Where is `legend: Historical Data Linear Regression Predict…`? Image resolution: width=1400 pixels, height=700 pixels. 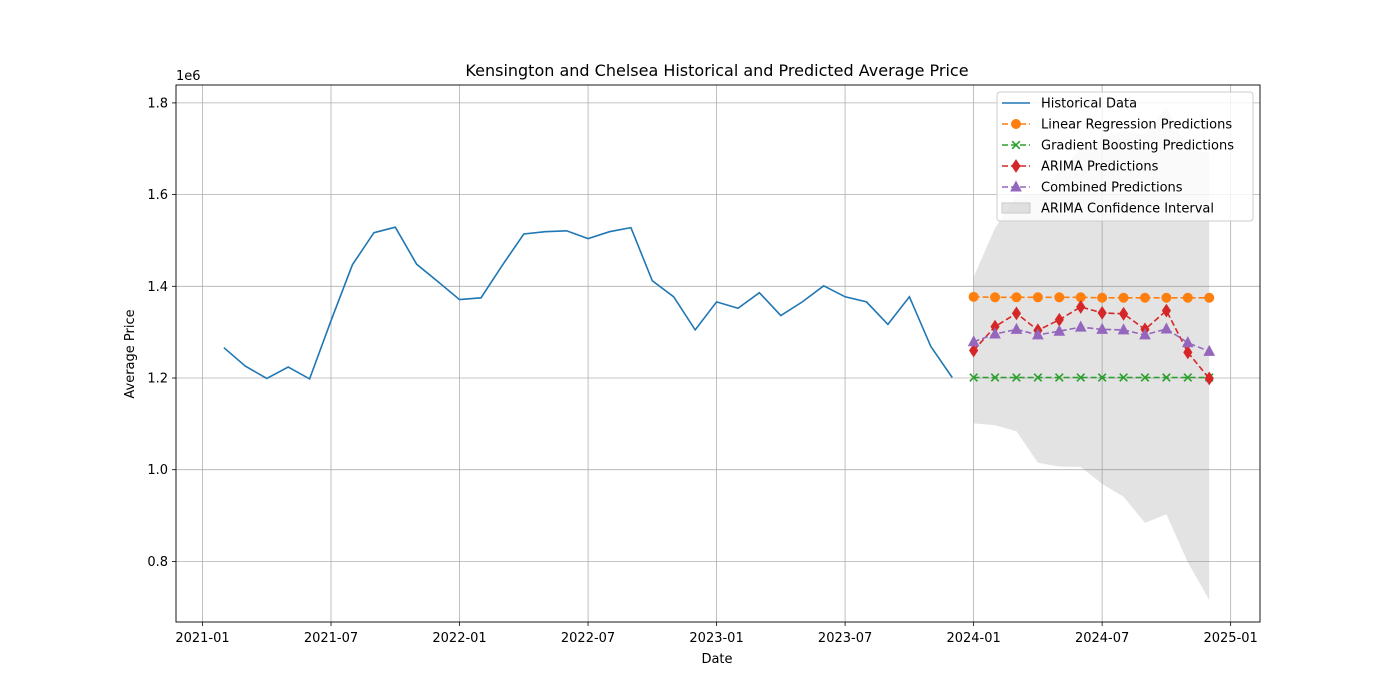
legend: Historical Data Linear Regression Predict… is located at coordinates (1125, 156).